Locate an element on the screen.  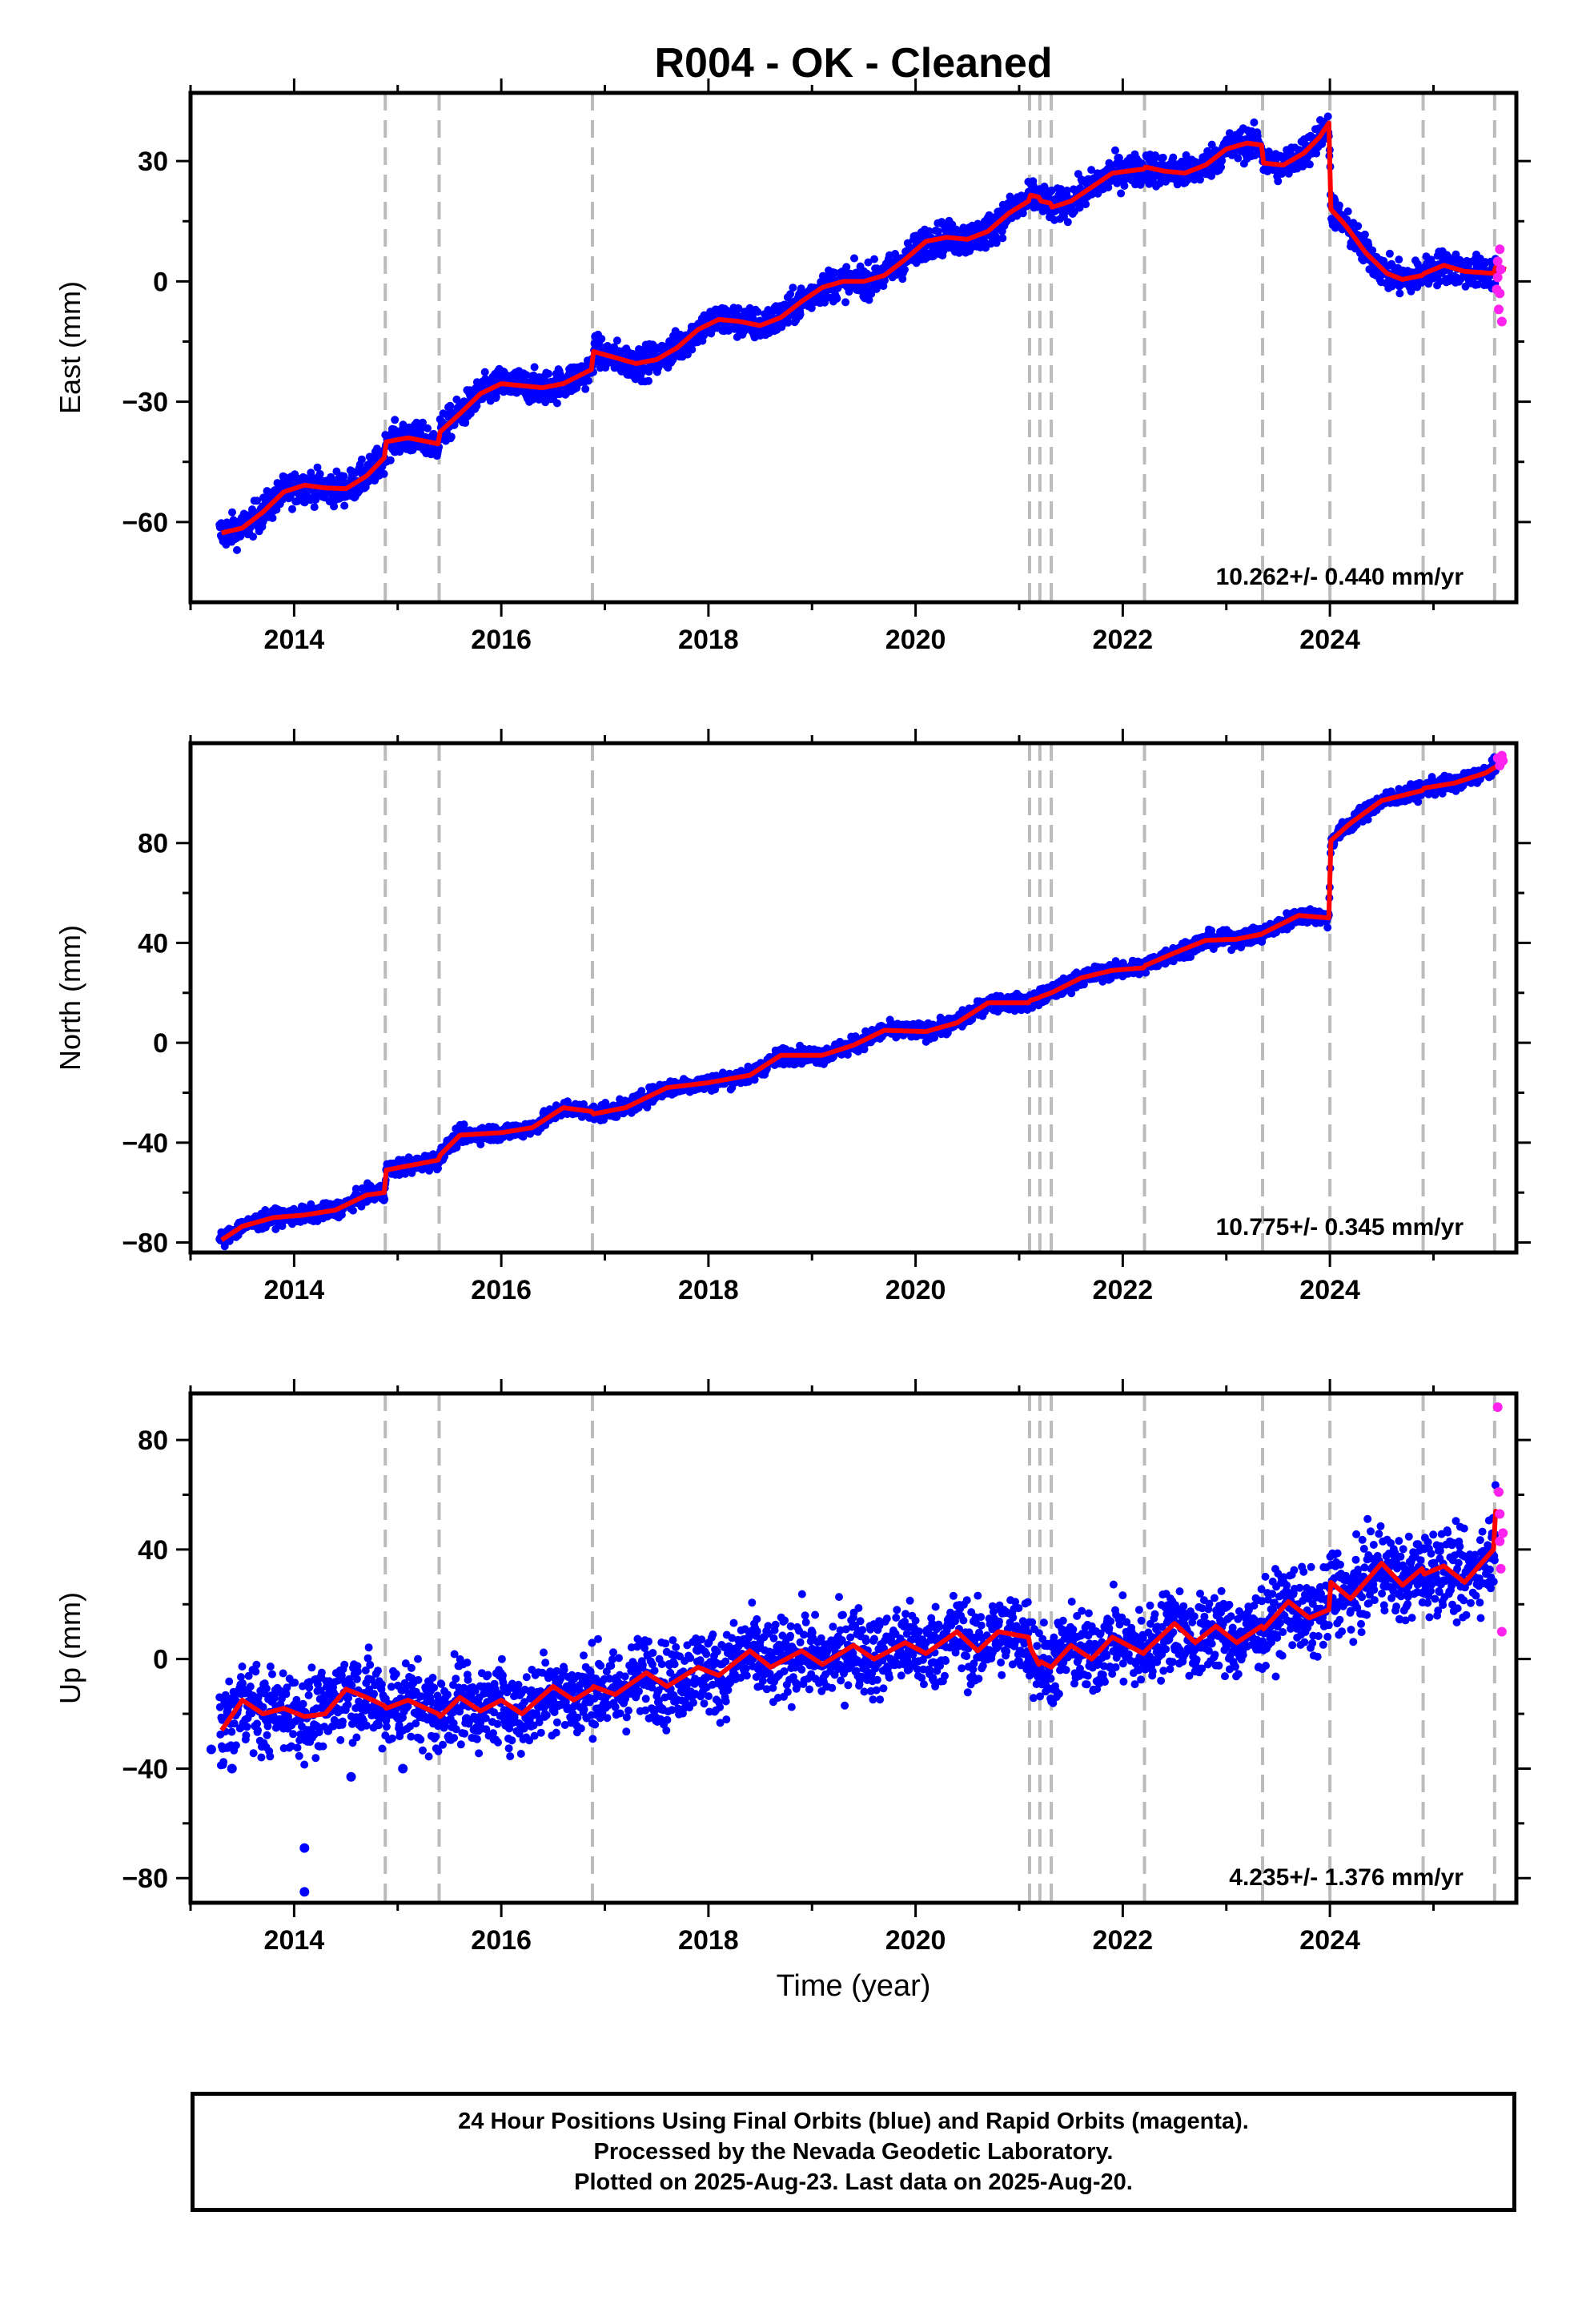
velocity-annotation: 10.262+/- 0.440 mm/yr is located at coordinates (1340, 577).